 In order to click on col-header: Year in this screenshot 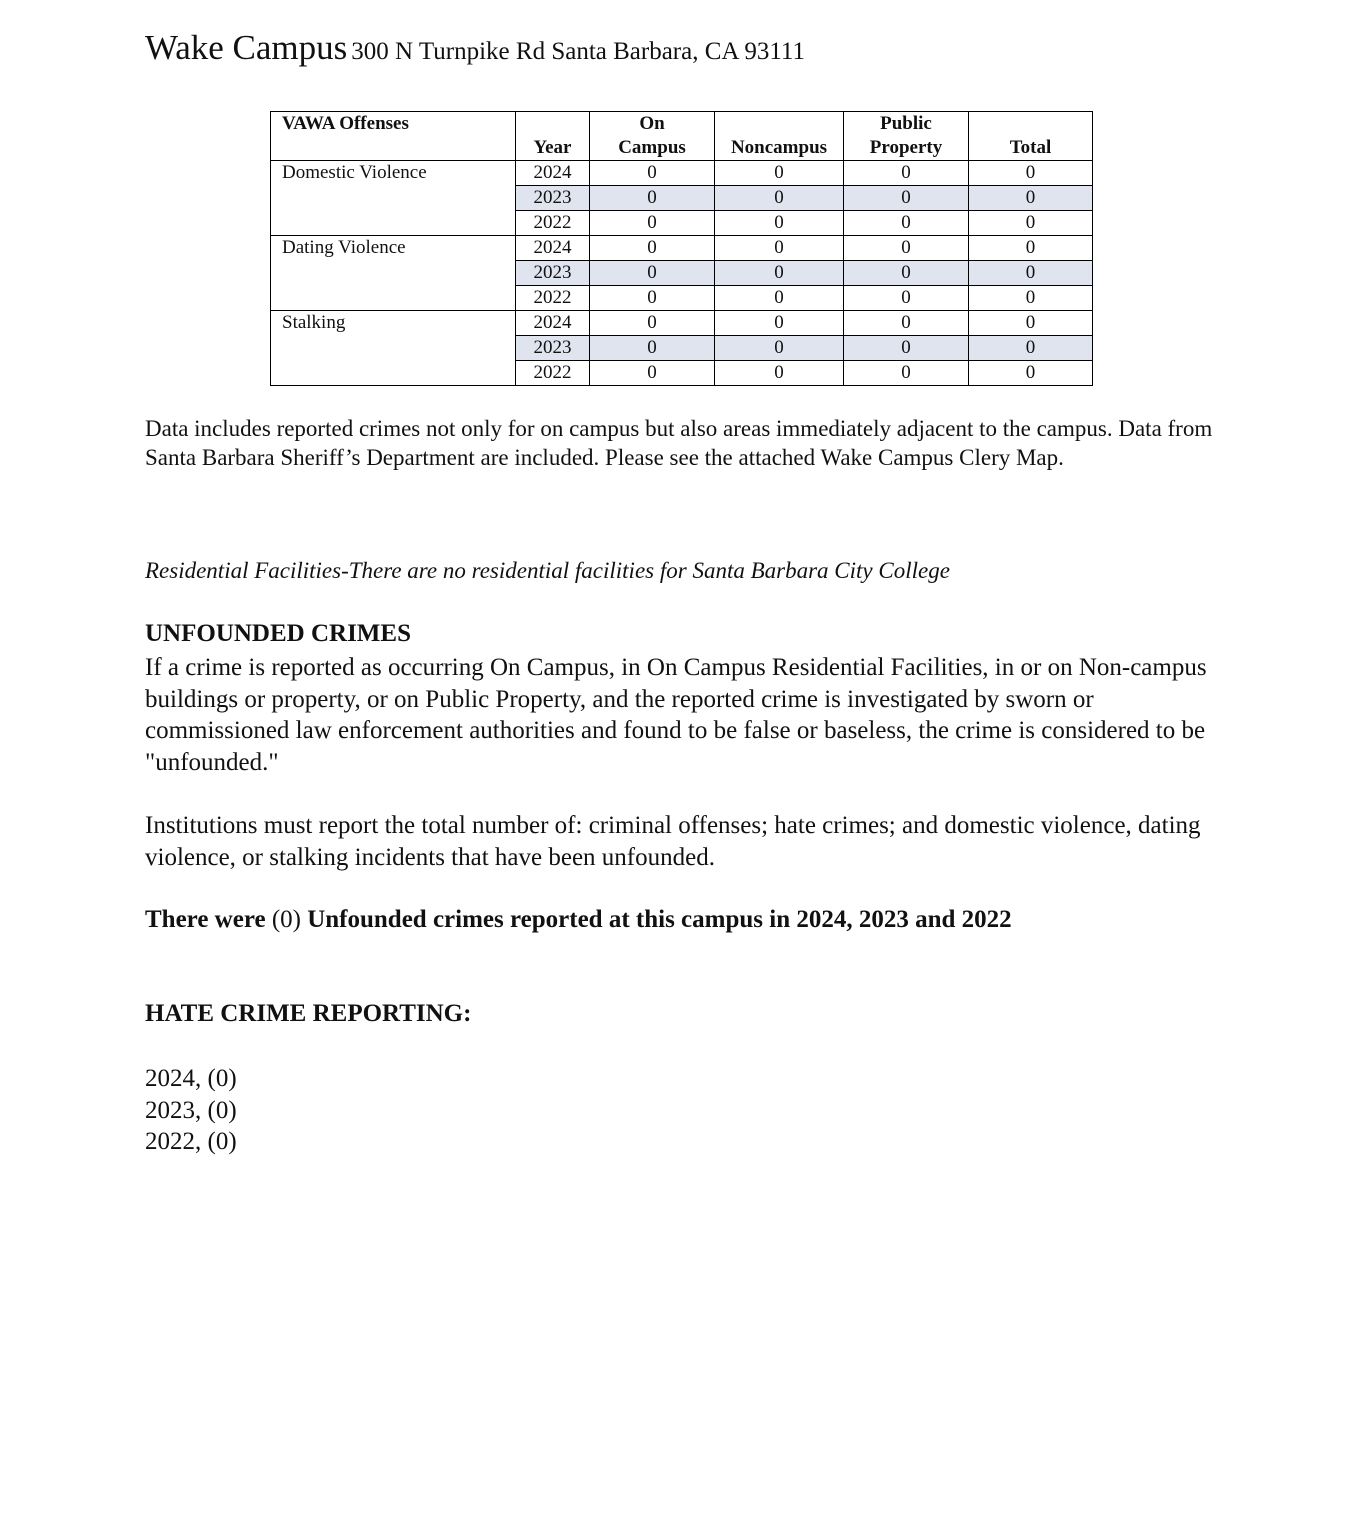, I will do `click(552, 136)`.